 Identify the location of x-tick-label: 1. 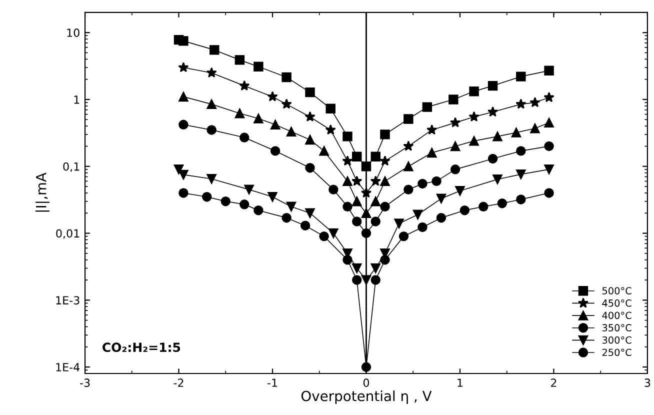
(460, 382).